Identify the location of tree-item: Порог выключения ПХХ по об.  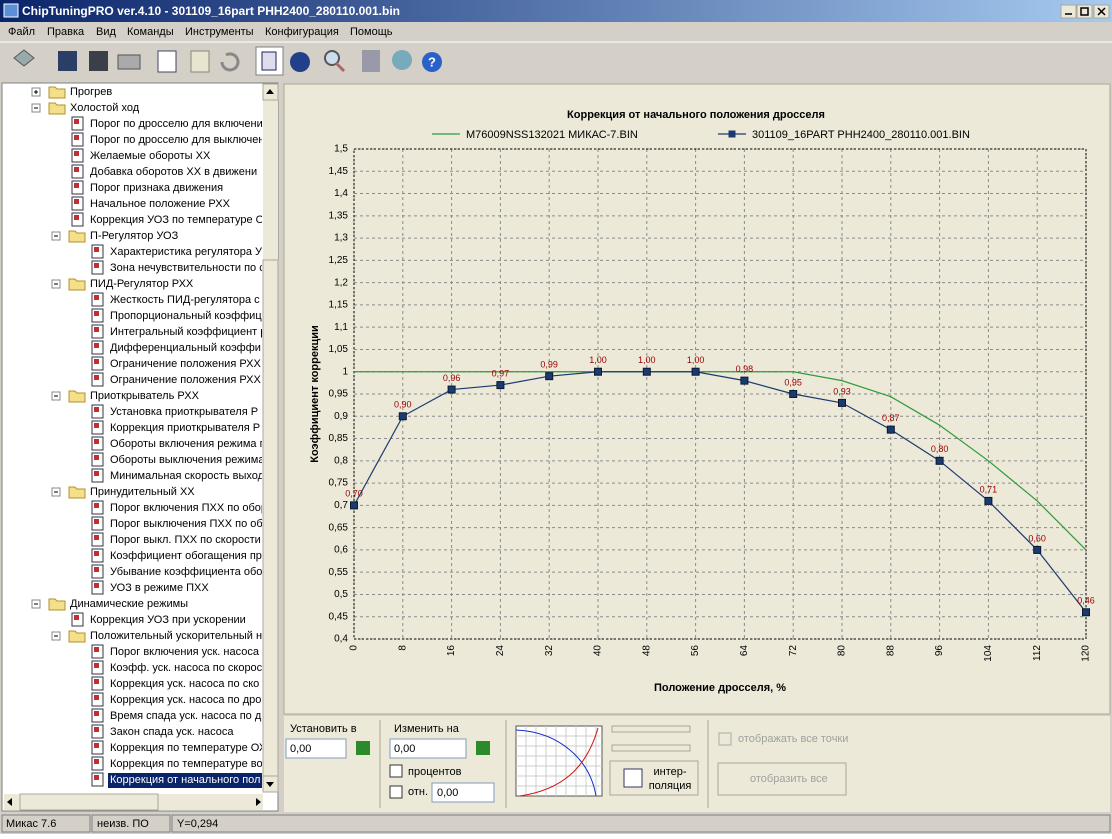
(186, 524).